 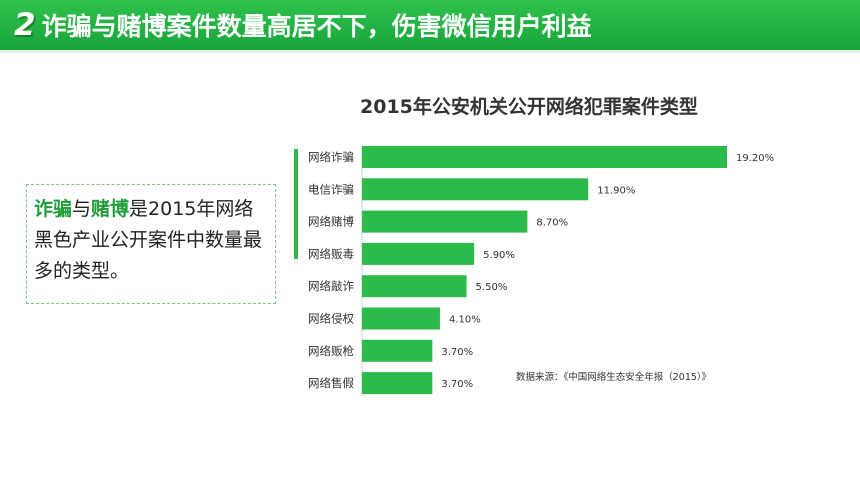 What do you see at coordinates (110, 209) in the screenshot?
I see `callout-highlight-gambling: 赌博` at bounding box center [110, 209].